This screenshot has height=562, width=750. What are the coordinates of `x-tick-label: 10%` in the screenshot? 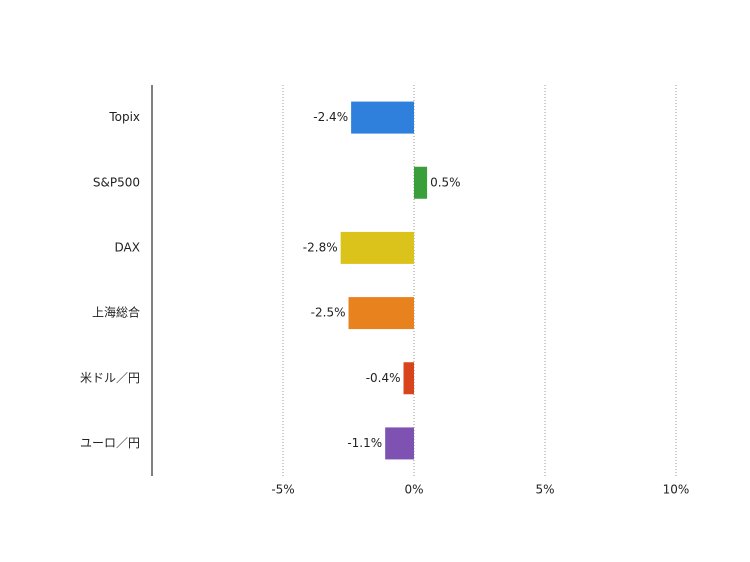 It's located at (676, 490).